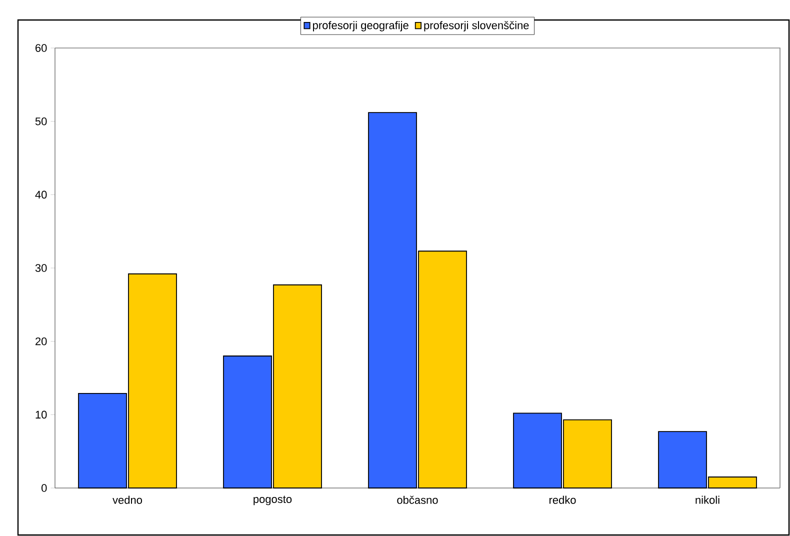  What do you see at coordinates (127, 500) in the screenshot?
I see `x-tick-label: vedno` at bounding box center [127, 500].